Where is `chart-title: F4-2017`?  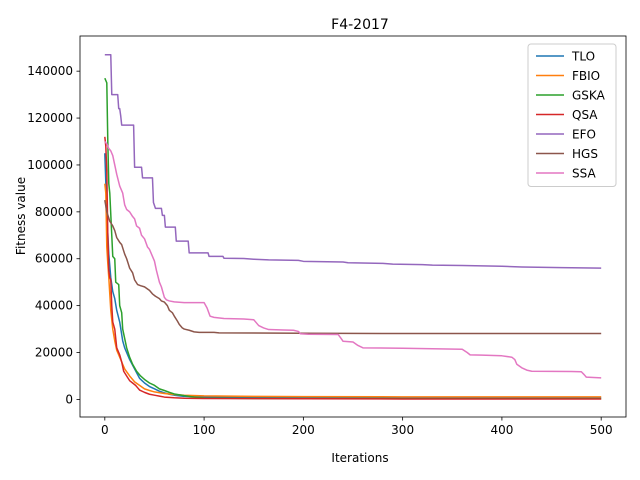 chart-title: F4-2017 is located at coordinates (360, 25).